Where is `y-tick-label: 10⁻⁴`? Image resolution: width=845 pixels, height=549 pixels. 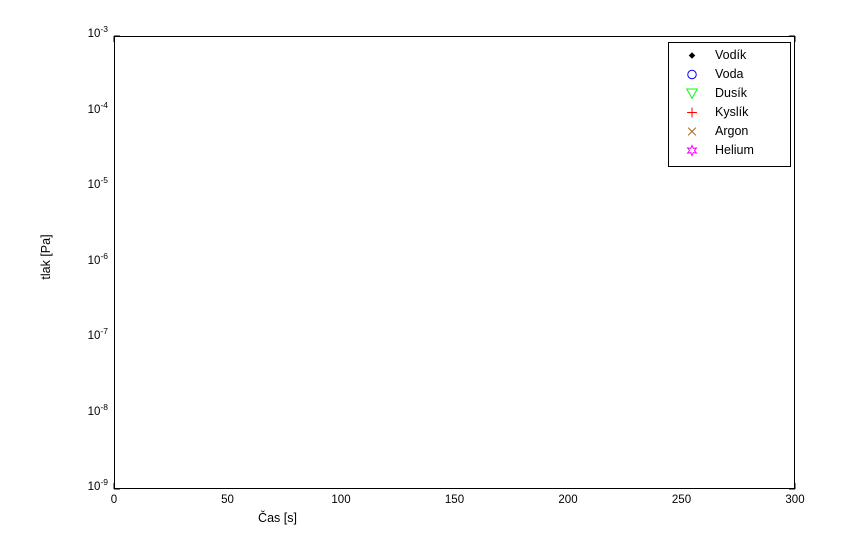
y-tick-label: 10⁻⁴ is located at coordinates (97, 107).